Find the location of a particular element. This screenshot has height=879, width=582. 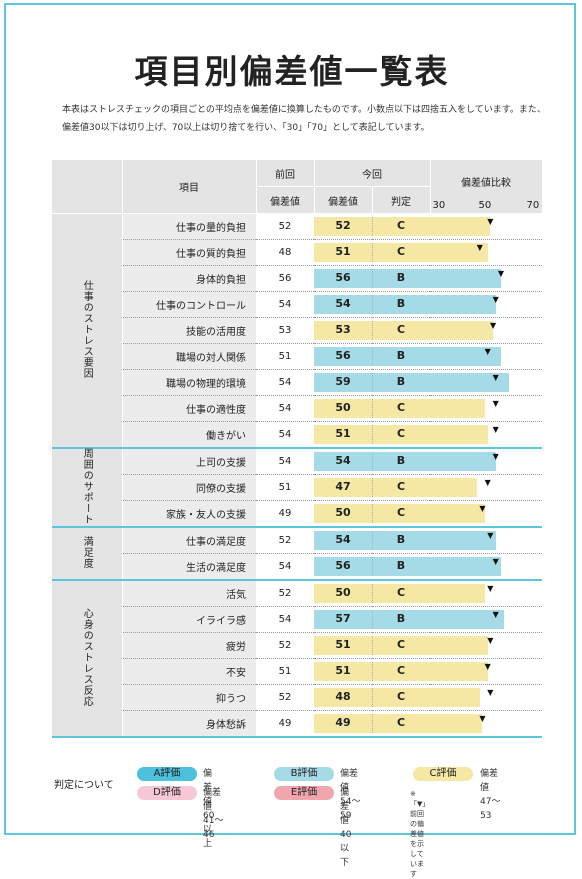

item-label: 仕事のコントロール is located at coordinates (189, 304).